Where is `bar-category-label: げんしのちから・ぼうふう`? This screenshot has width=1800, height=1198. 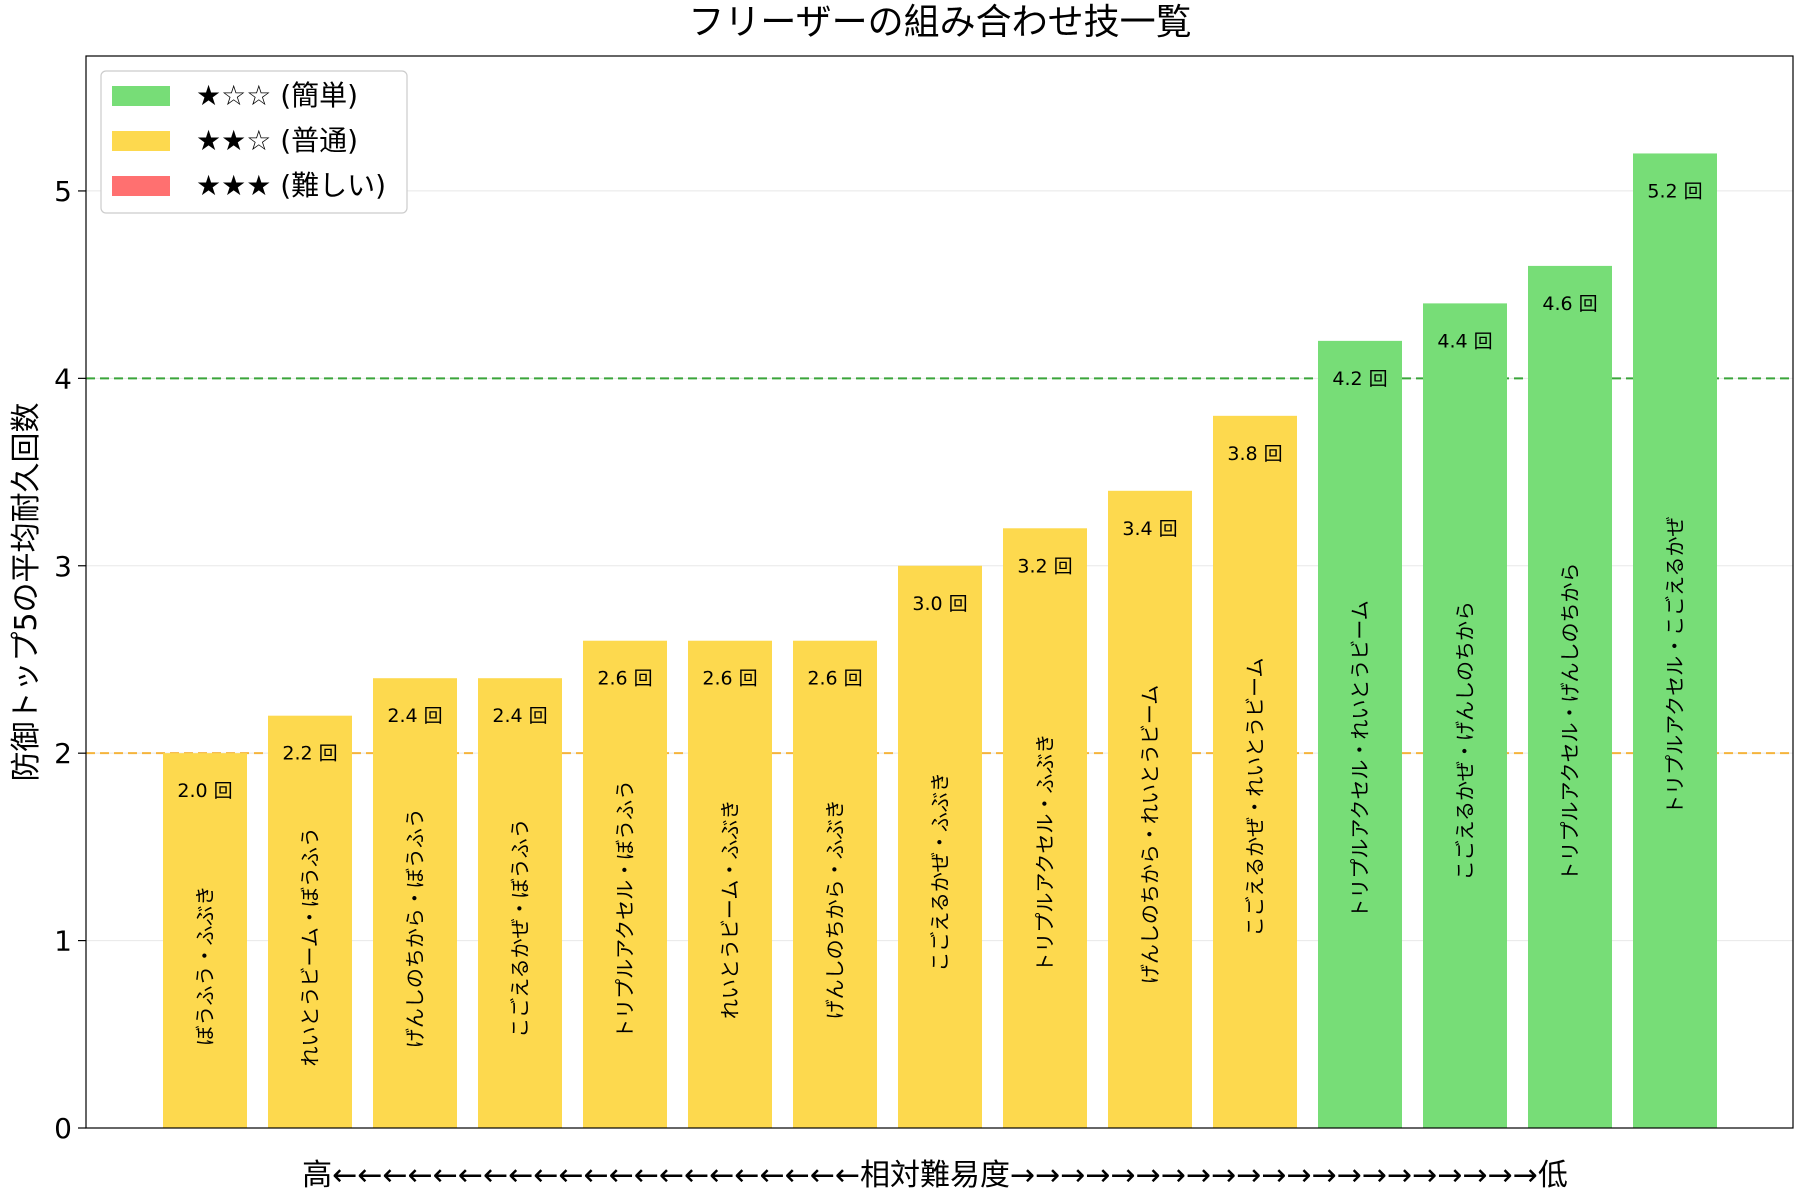
bar-category-label: げんしのちから・ぼうふう is located at coordinates (415, 928).